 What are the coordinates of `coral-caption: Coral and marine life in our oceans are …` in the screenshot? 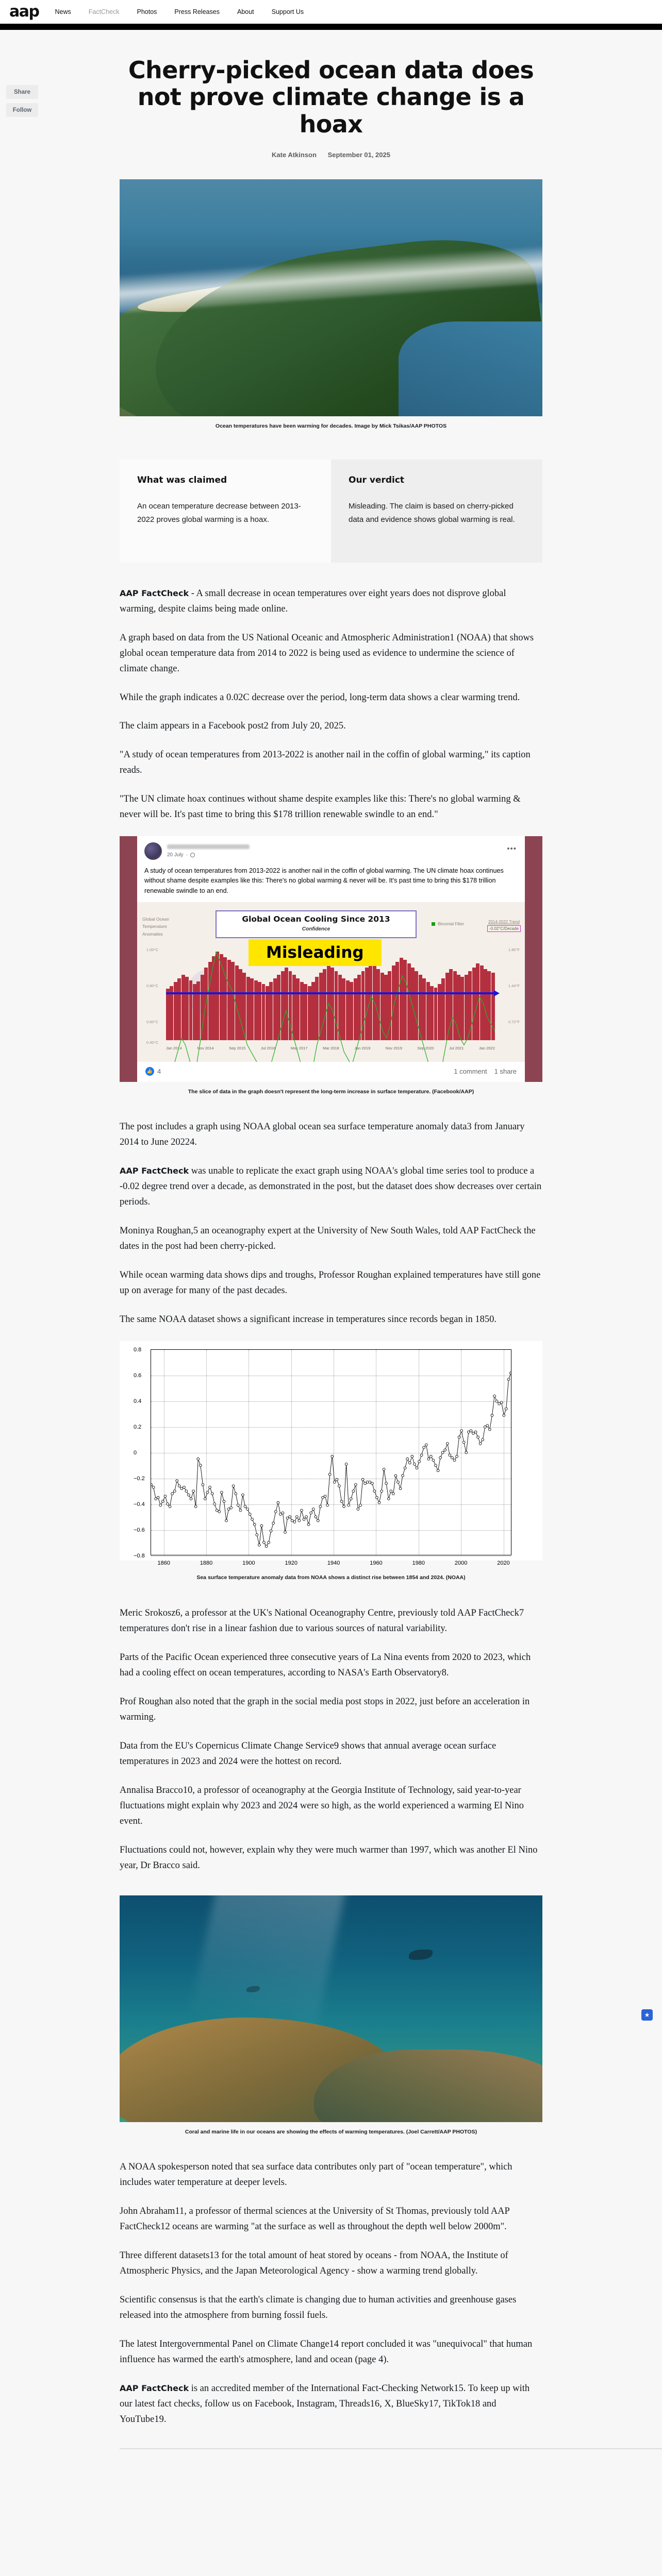 It's located at (331, 2131).